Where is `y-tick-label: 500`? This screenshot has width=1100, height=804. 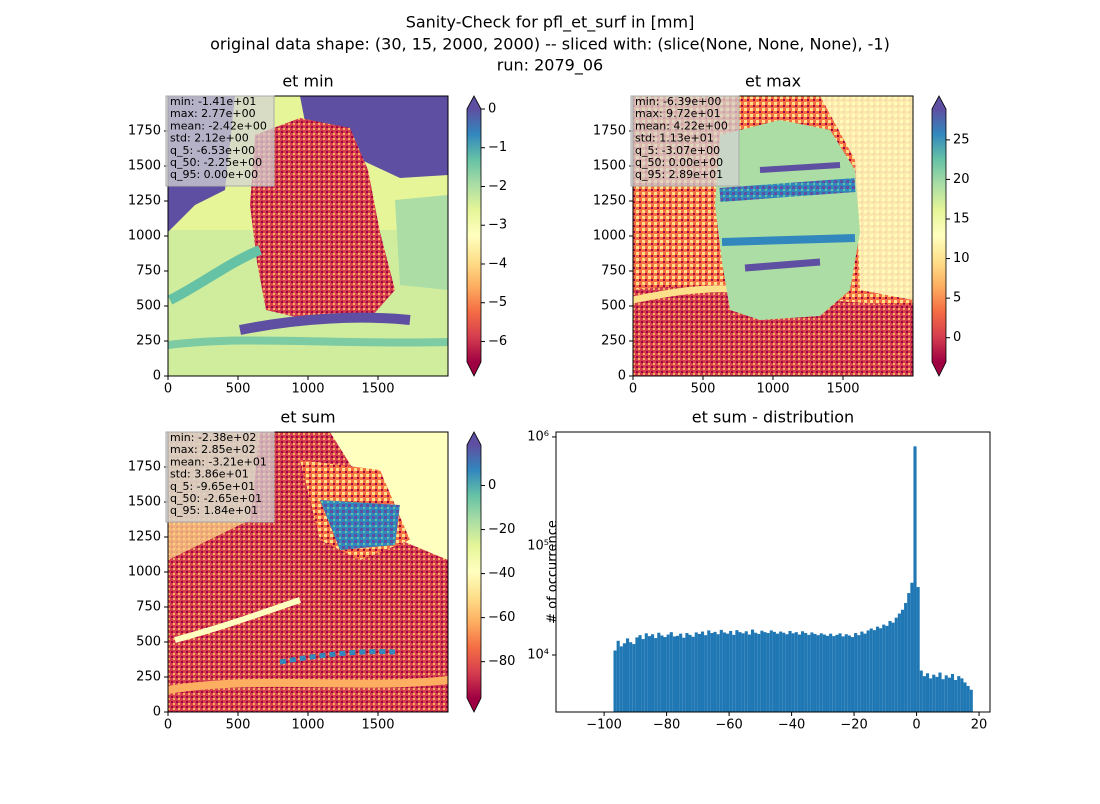
y-tick-label: 500 is located at coordinates (148, 306).